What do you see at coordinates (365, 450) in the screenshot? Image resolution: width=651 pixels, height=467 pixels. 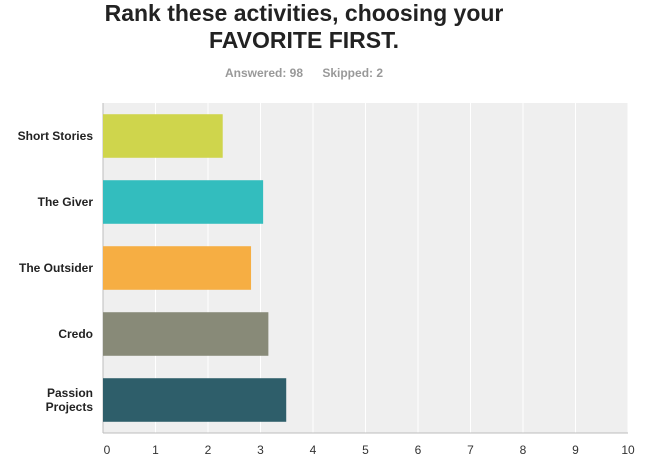 I see `x-tick-label: 5` at bounding box center [365, 450].